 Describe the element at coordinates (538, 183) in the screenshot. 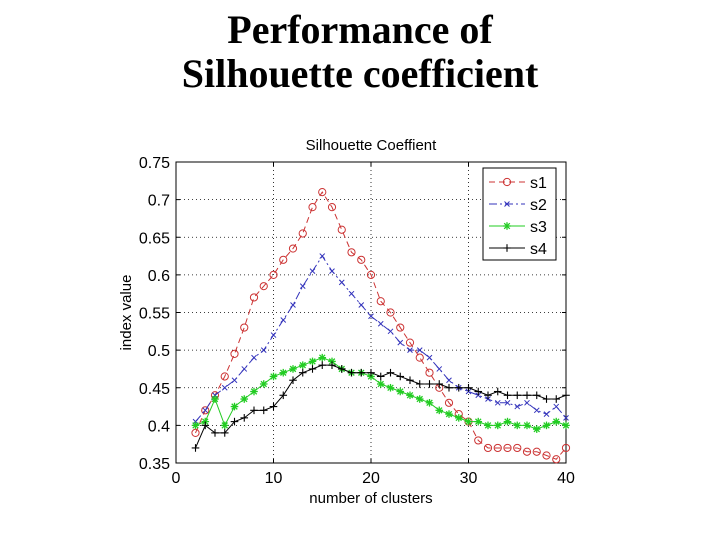

I see `legend-label-s1: s1` at that location.